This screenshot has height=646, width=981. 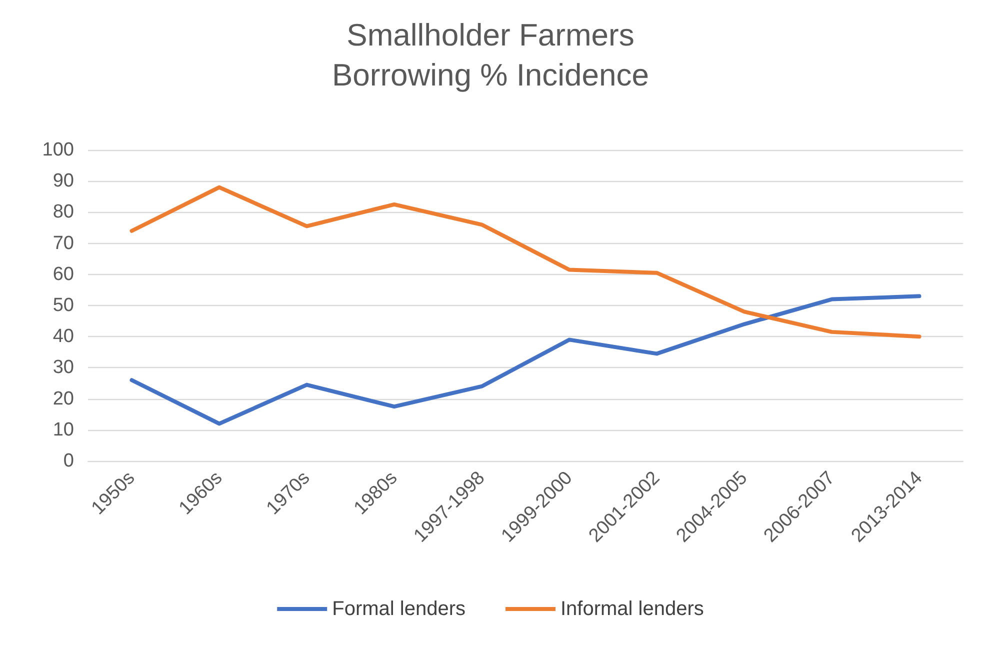 What do you see at coordinates (63, 212) in the screenshot?
I see `y-tick-label: 80` at bounding box center [63, 212].